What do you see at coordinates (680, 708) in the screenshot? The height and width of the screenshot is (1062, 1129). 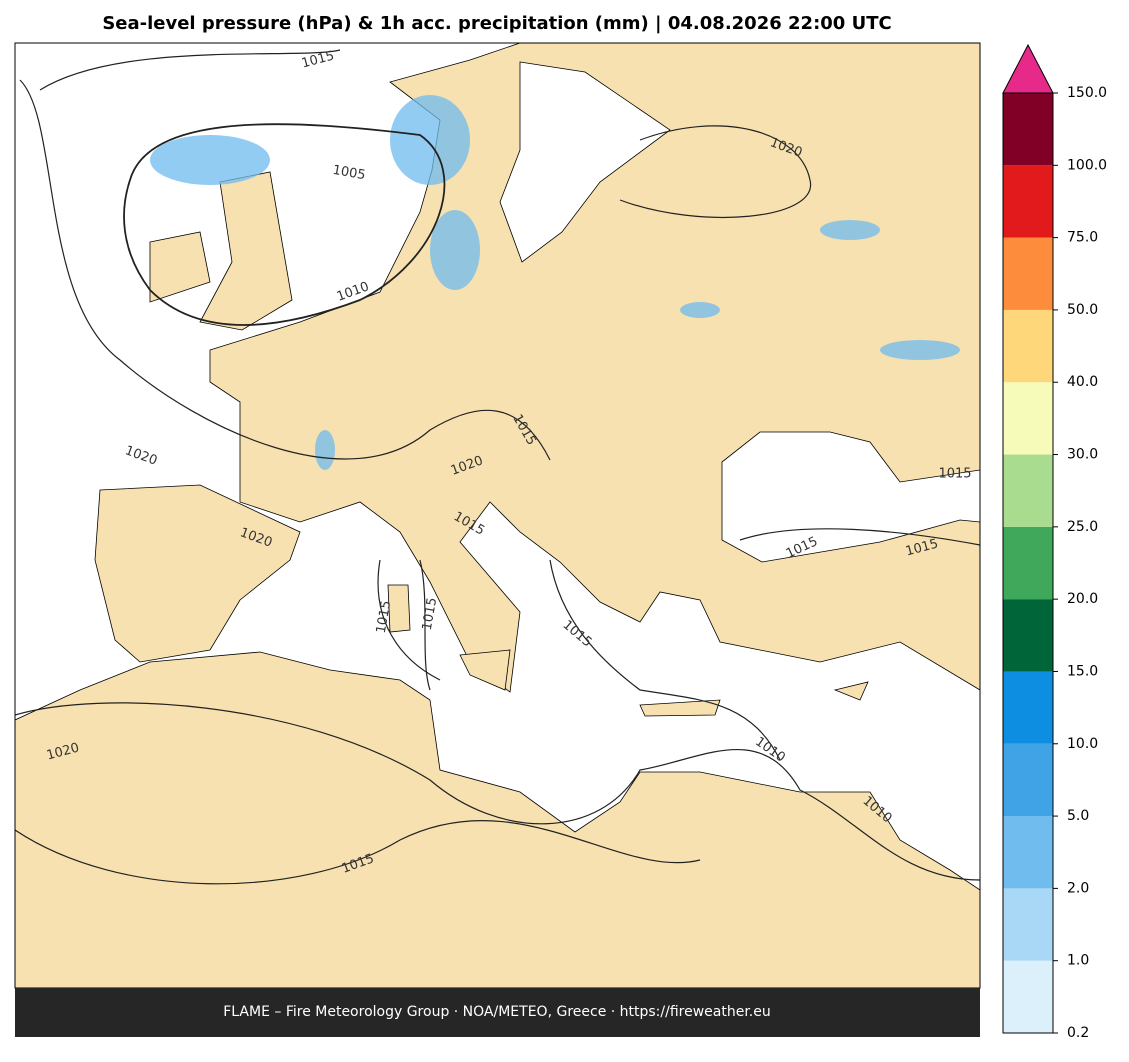 I see `crete` at bounding box center [680, 708].